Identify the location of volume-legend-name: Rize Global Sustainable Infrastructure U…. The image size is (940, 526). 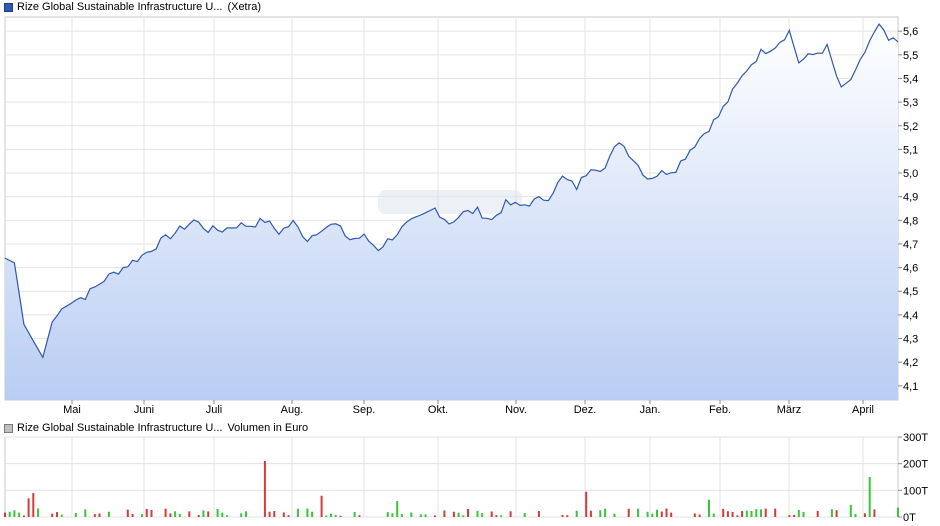
(120, 428).